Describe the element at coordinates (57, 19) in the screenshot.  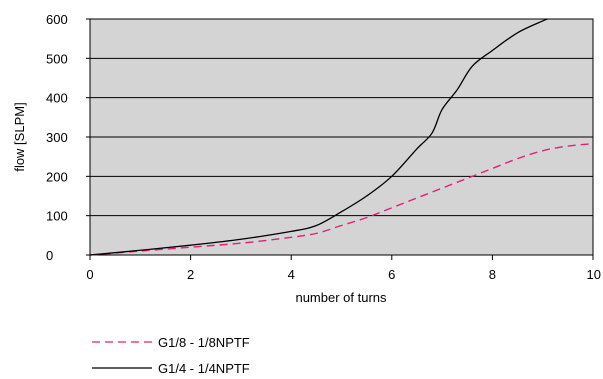
I see `y-tick-label: 600` at that location.